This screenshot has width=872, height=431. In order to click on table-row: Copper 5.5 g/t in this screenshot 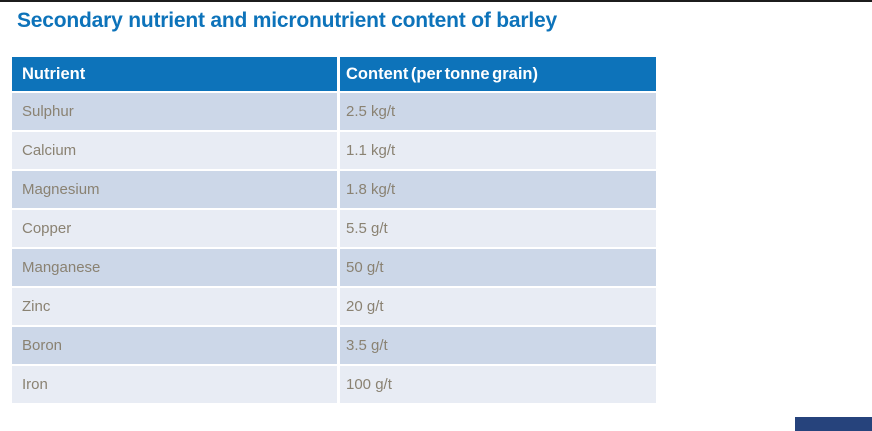, I will do `click(334, 228)`.